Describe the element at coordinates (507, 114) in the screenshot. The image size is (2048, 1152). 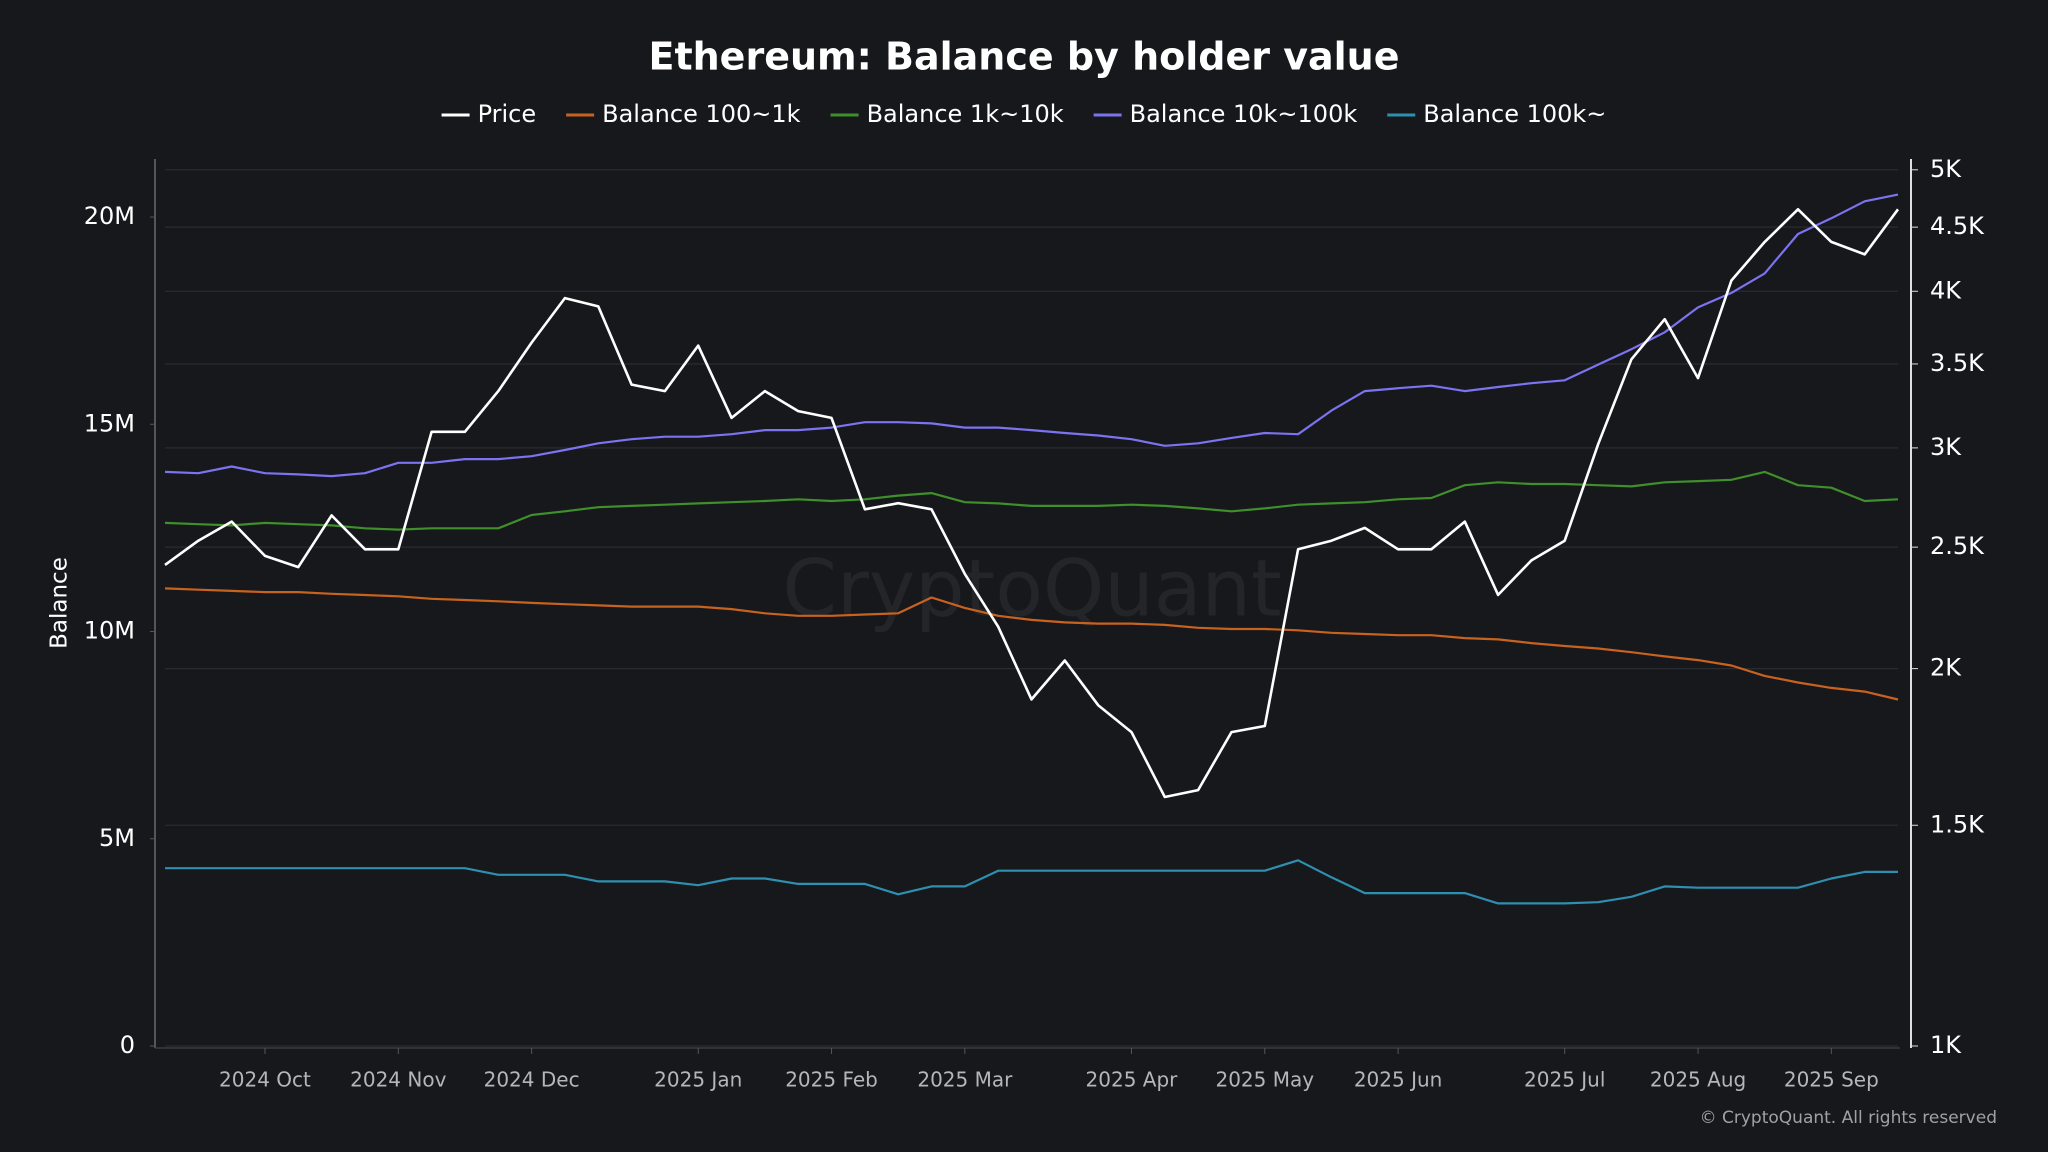
I see `legend-label: Price` at that location.